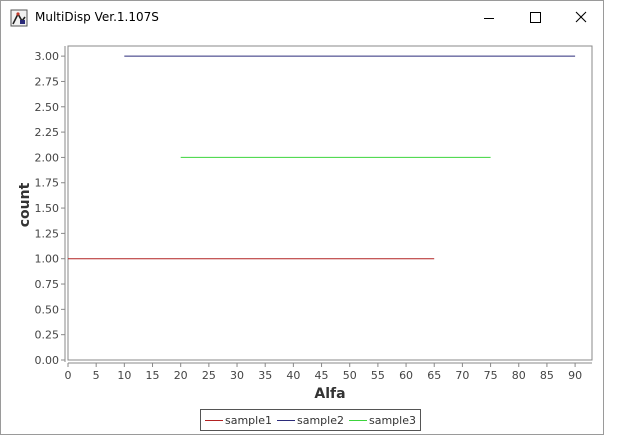 The width and height of the screenshot is (622, 442). I want to click on maximize-icon, so click(535, 17).